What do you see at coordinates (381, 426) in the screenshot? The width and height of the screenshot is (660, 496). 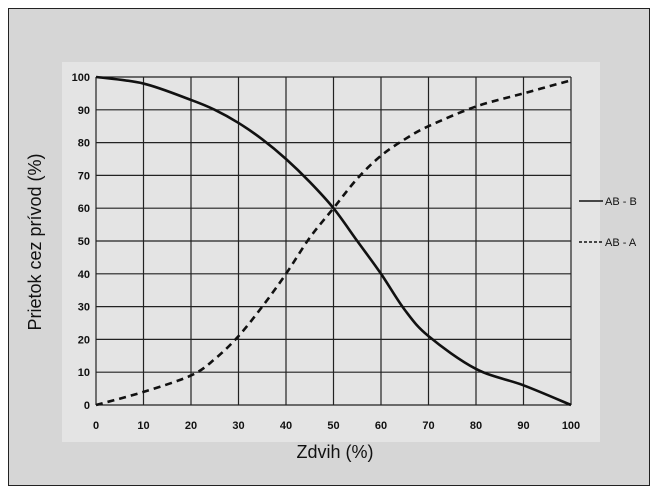 I see `x-tick-label: 60` at bounding box center [381, 426].